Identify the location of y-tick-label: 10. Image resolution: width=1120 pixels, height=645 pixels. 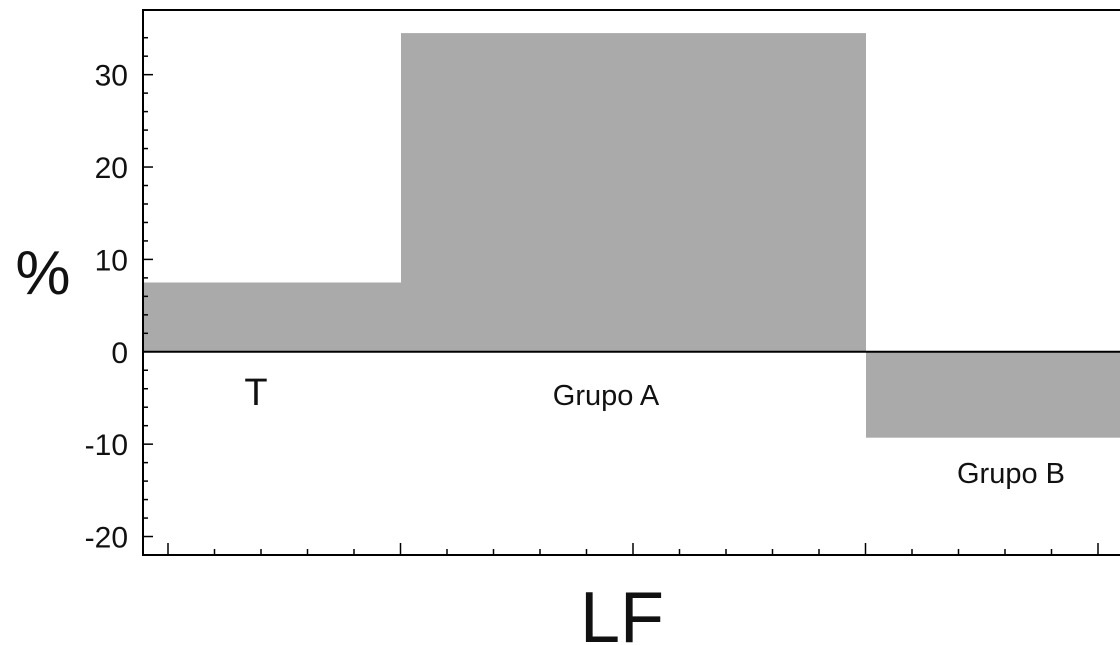
(111, 260).